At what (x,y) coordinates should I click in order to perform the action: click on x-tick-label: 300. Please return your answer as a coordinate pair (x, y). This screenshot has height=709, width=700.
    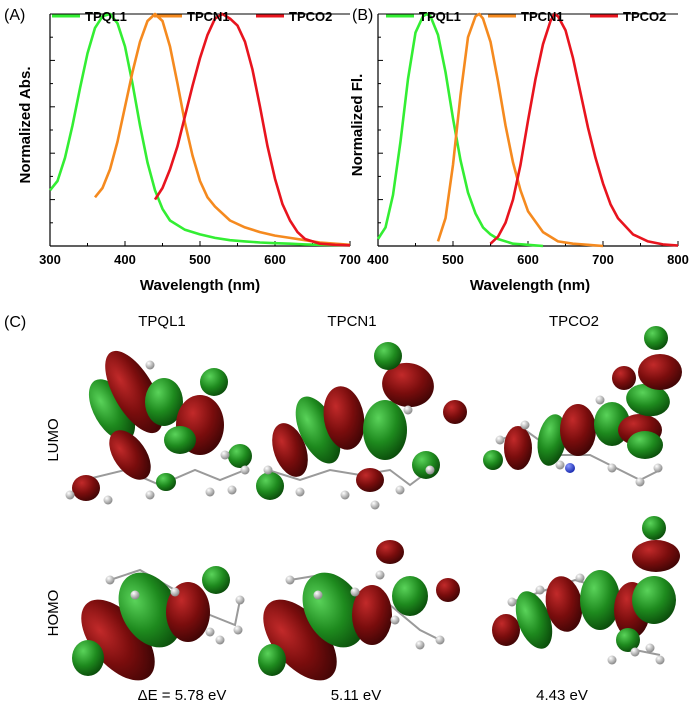
    Looking at the image, I should click on (50, 259).